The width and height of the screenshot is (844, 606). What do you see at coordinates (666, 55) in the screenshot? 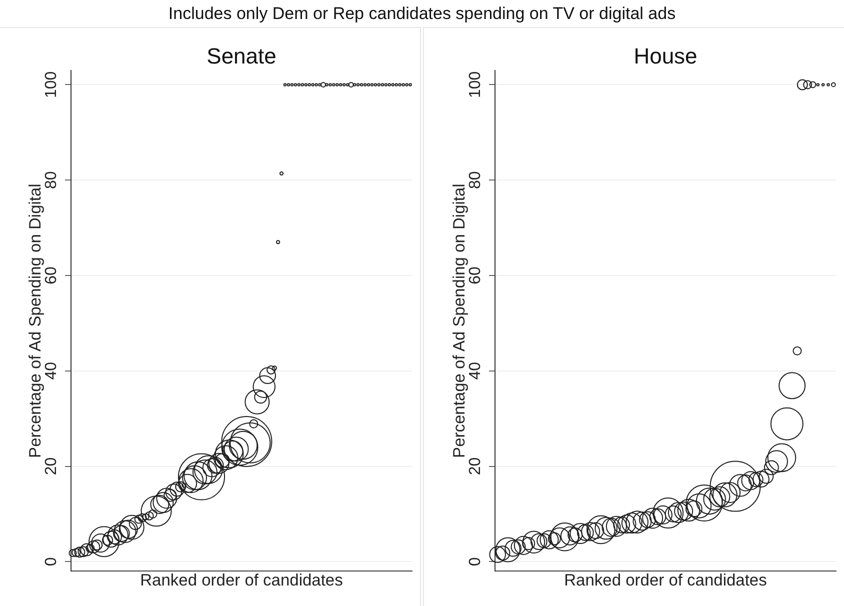
I see `chart-title: House` at bounding box center [666, 55].